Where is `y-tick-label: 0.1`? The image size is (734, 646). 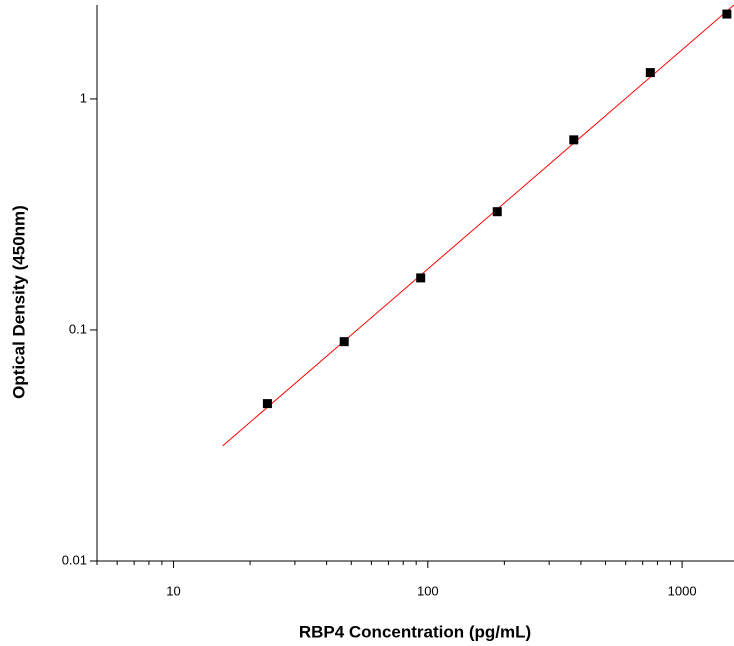
y-tick-label: 0.1 is located at coordinates (78, 328).